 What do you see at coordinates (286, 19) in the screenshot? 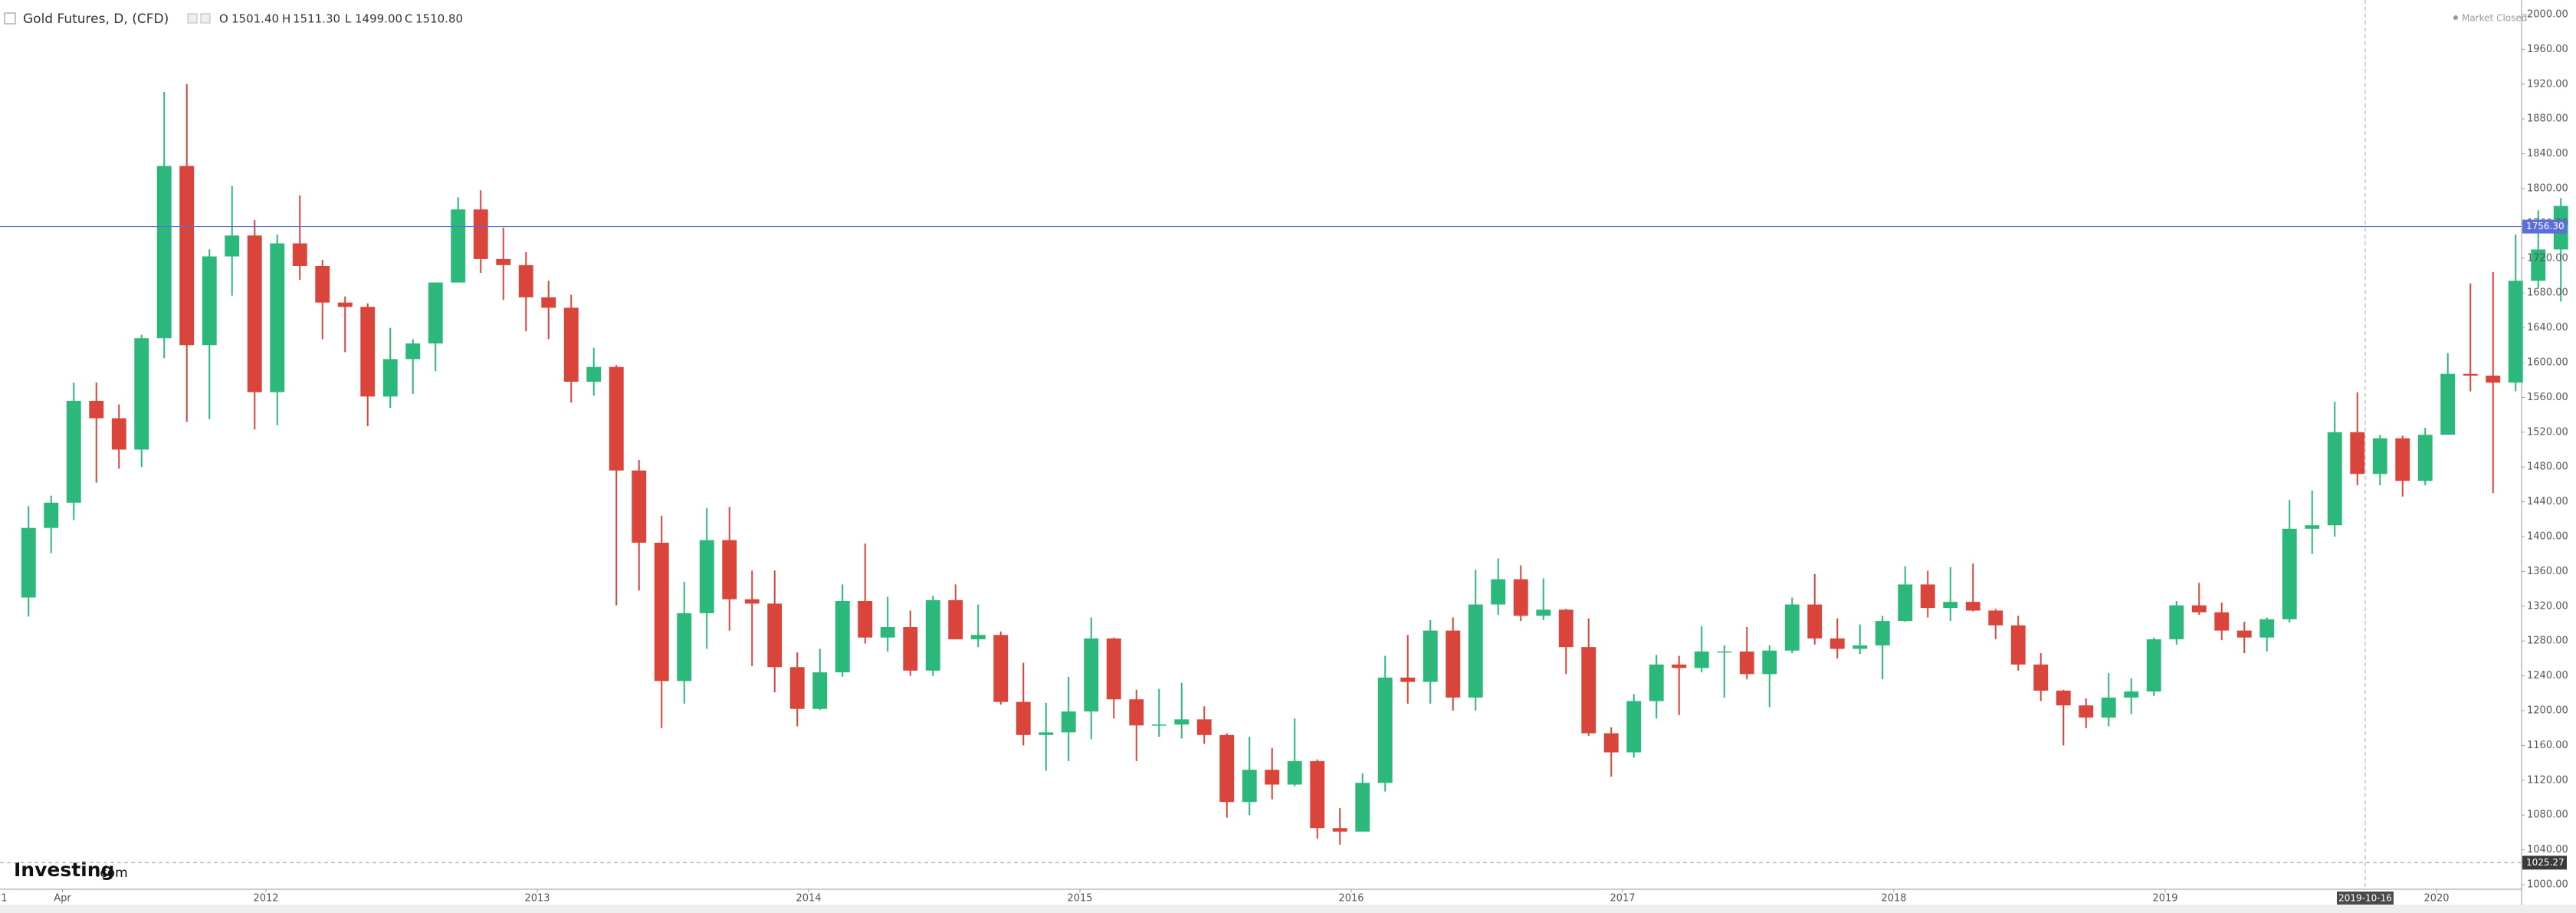
I see `ohlc-label: H` at bounding box center [286, 19].